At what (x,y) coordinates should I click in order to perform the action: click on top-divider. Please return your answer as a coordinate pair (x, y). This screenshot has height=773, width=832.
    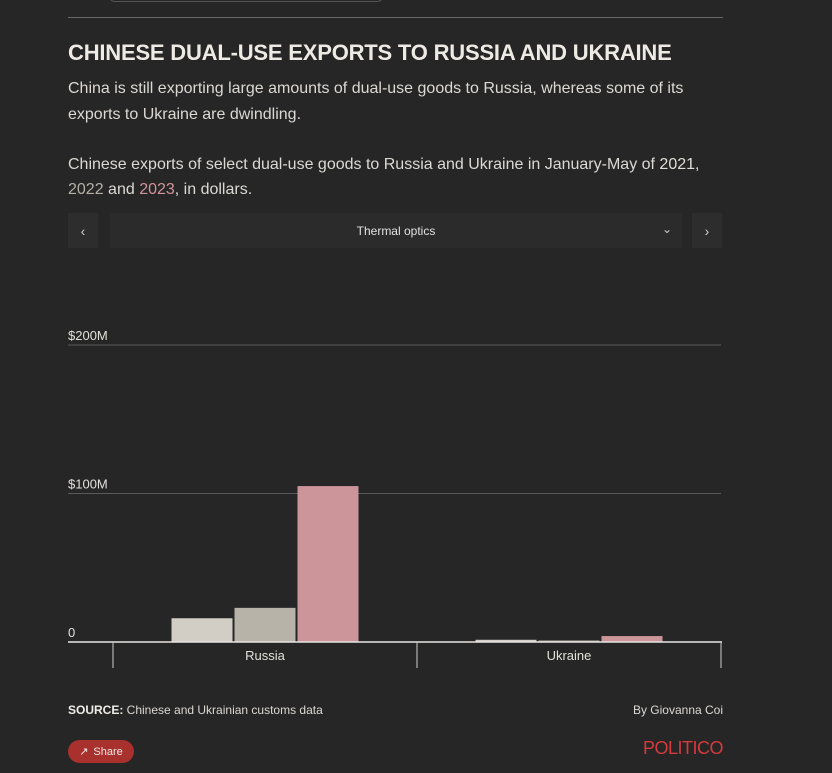
    Looking at the image, I should click on (395, 17).